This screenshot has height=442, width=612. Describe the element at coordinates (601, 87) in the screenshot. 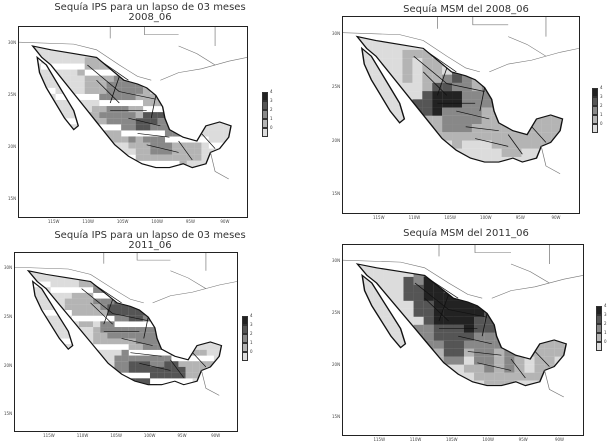

I see `legend-label: 4` at that location.